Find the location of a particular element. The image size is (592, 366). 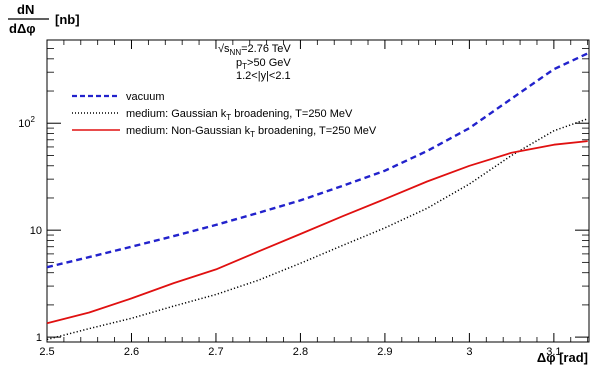

annotation-rapidity: 1.2<|y|<2.1 is located at coordinates (263, 76).